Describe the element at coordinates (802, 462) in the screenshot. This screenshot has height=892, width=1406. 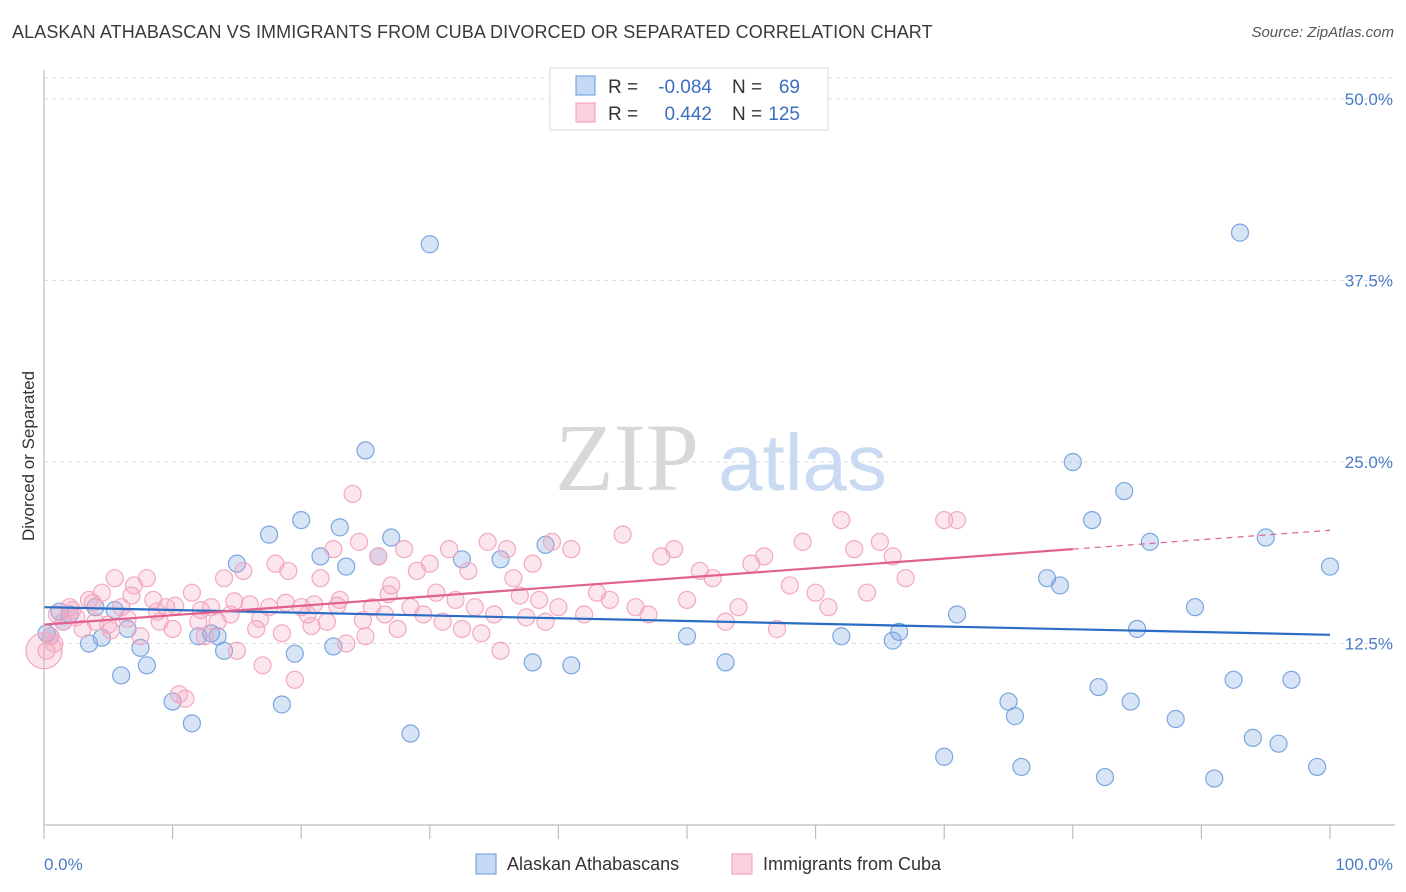
I see `watermark-atlas: atlas` at that location.